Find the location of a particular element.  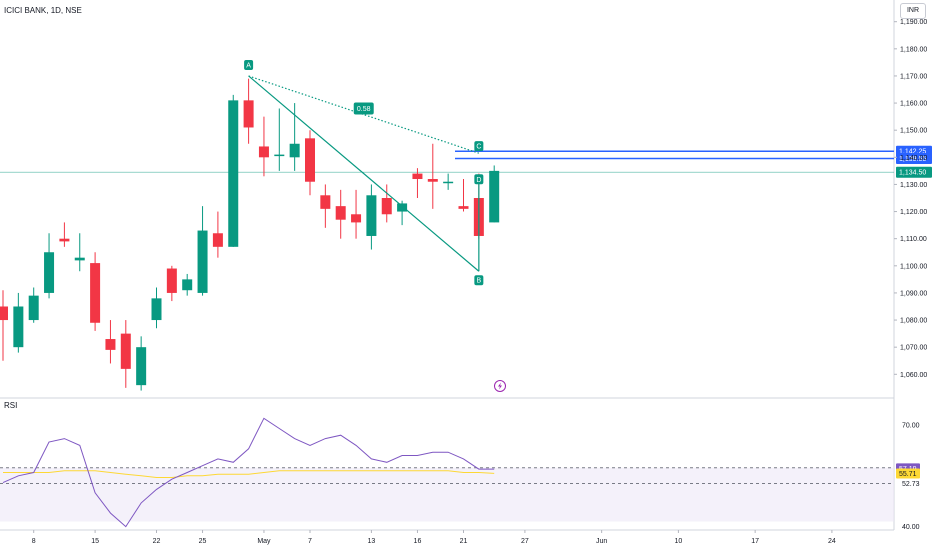

time-tick-label: 27 is located at coordinates (525, 541).